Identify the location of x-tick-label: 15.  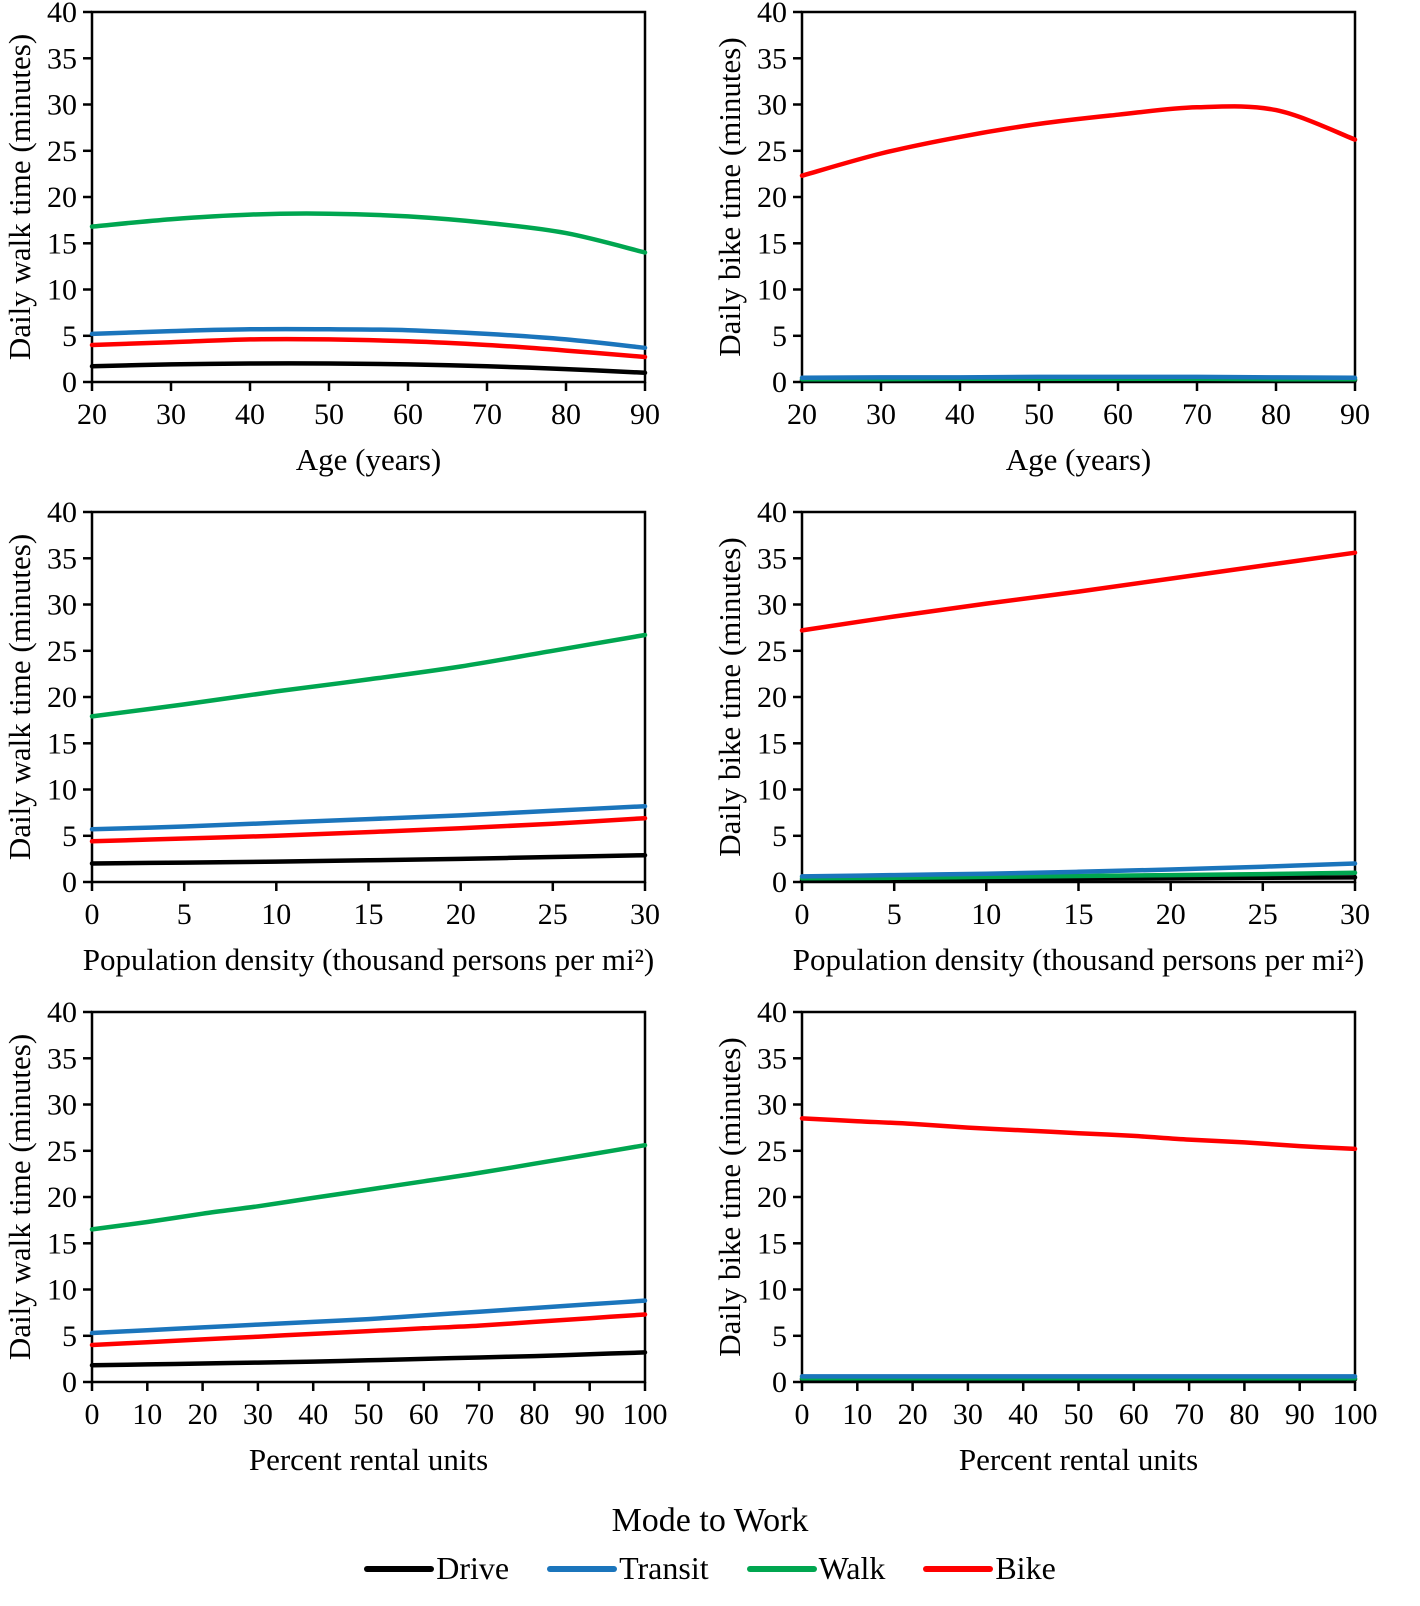
(369, 914).